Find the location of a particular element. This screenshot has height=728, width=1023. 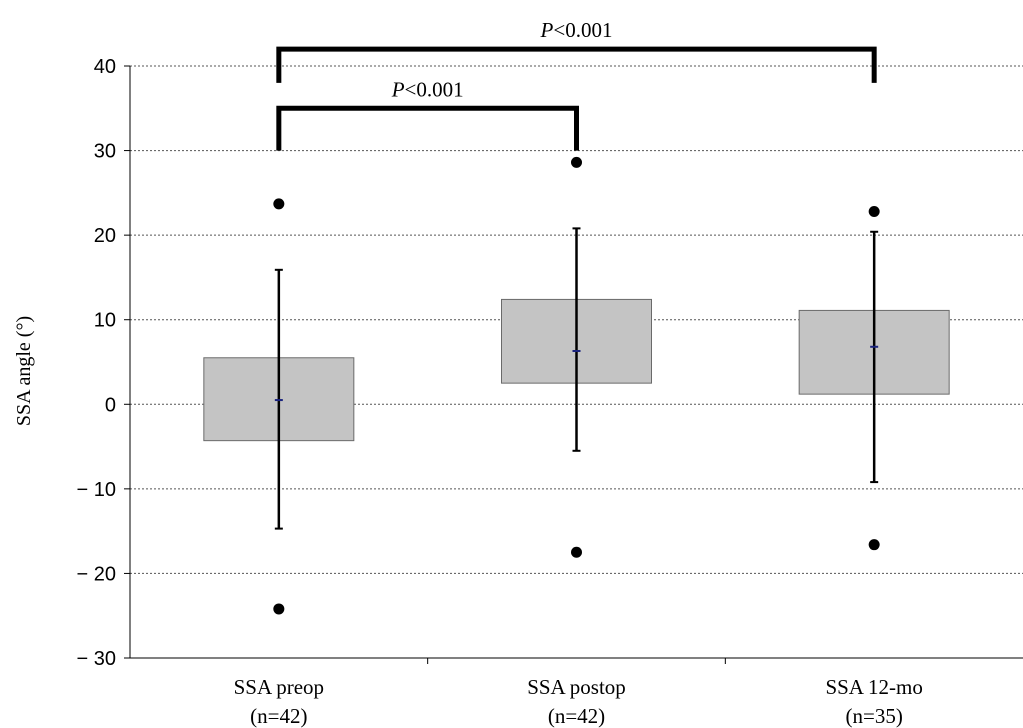

x-category-label: SSA postop is located at coordinates (576, 687).